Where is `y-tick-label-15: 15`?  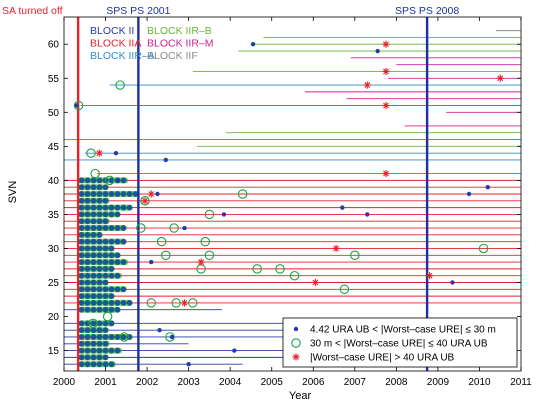
y-tick-label-15: 15 is located at coordinates (54, 351).